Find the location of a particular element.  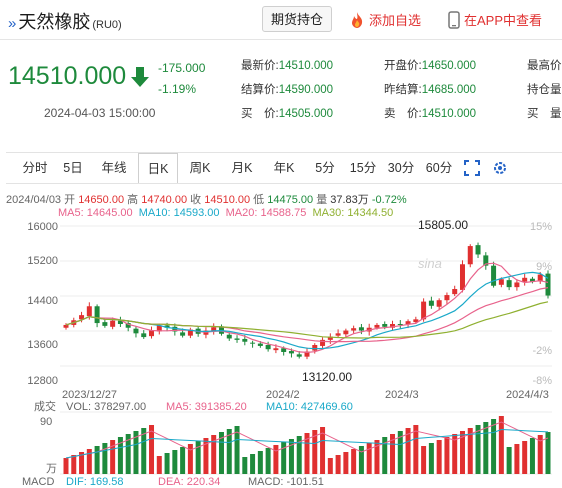

chevron-right-icon: » is located at coordinates (12, 23).